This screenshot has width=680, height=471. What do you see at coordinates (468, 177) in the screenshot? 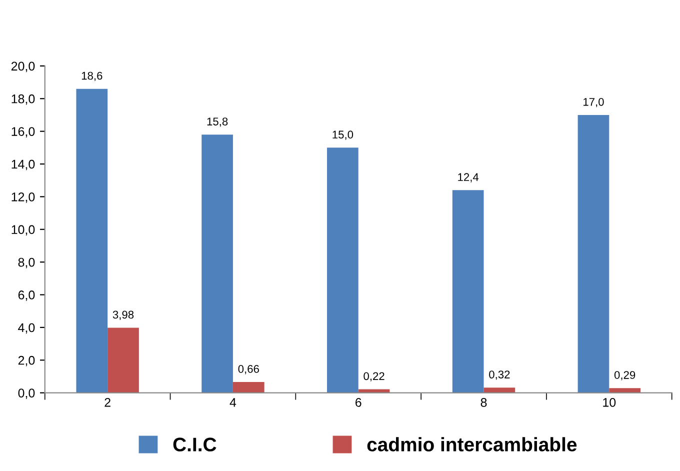
I see `data-label: 12,4` at bounding box center [468, 177].